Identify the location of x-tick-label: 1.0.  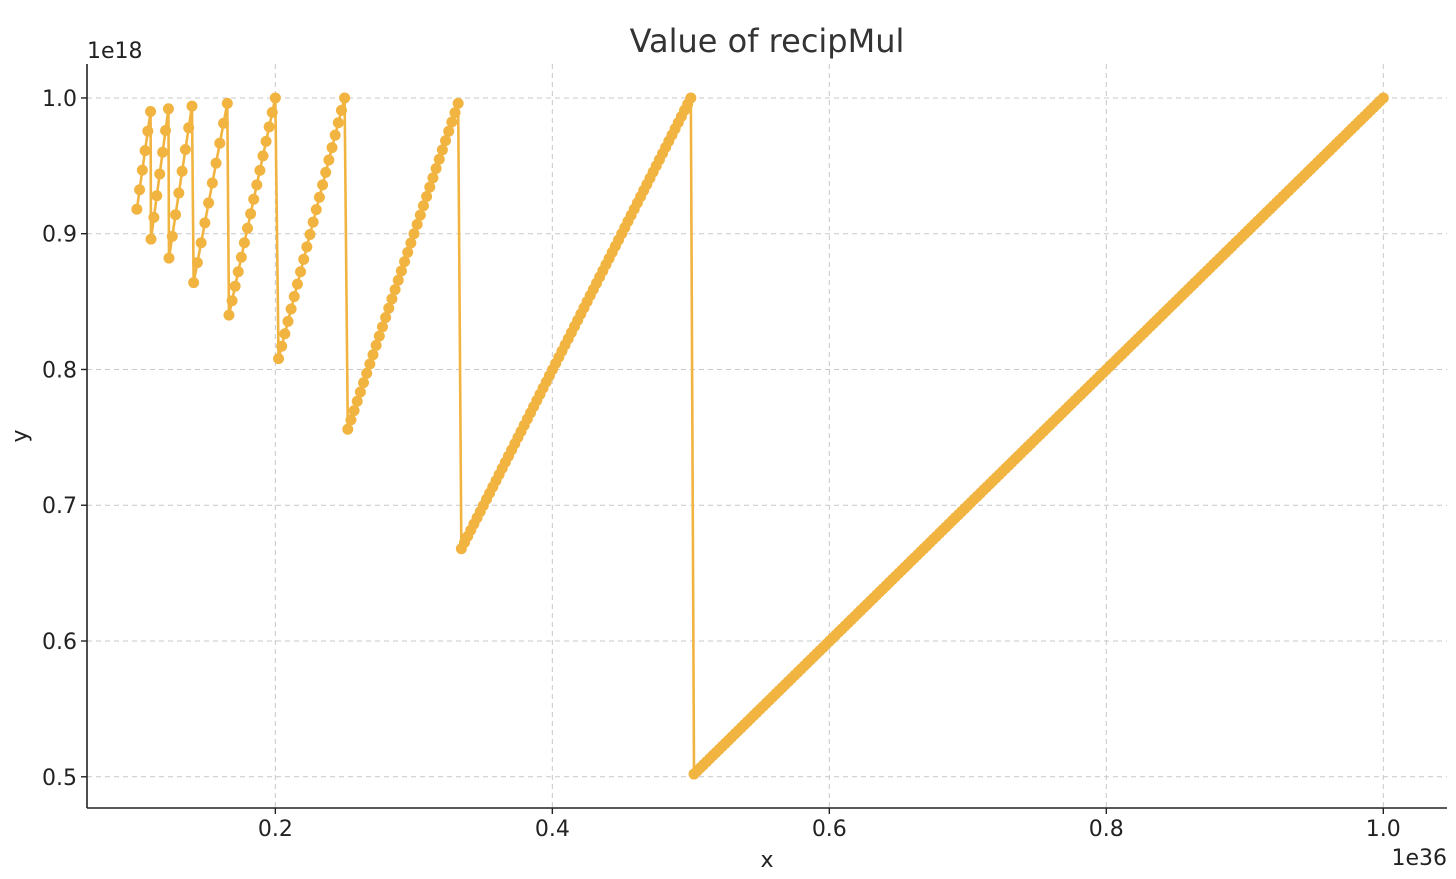
(1383, 829).